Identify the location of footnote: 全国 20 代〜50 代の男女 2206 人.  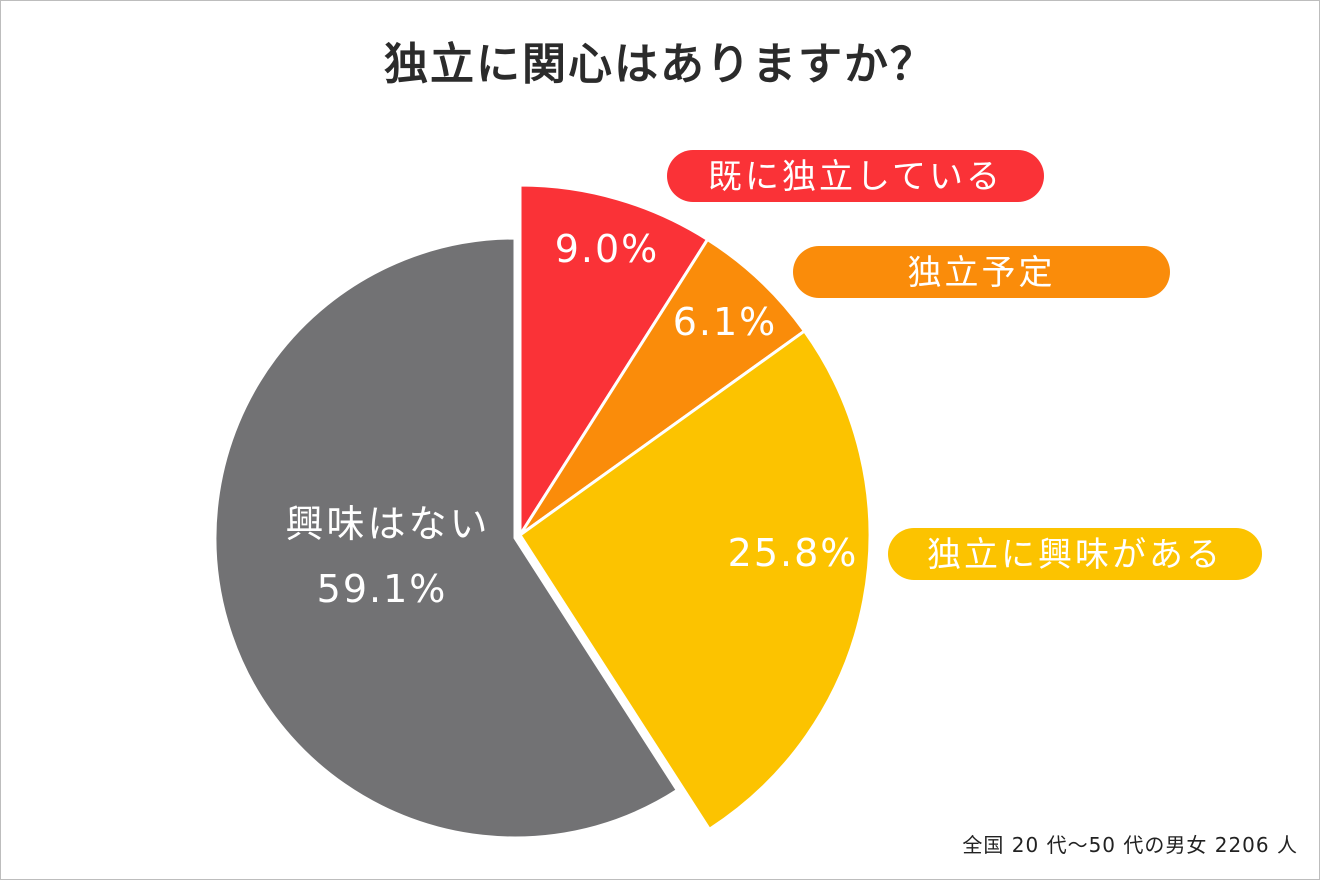
(1130, 845).